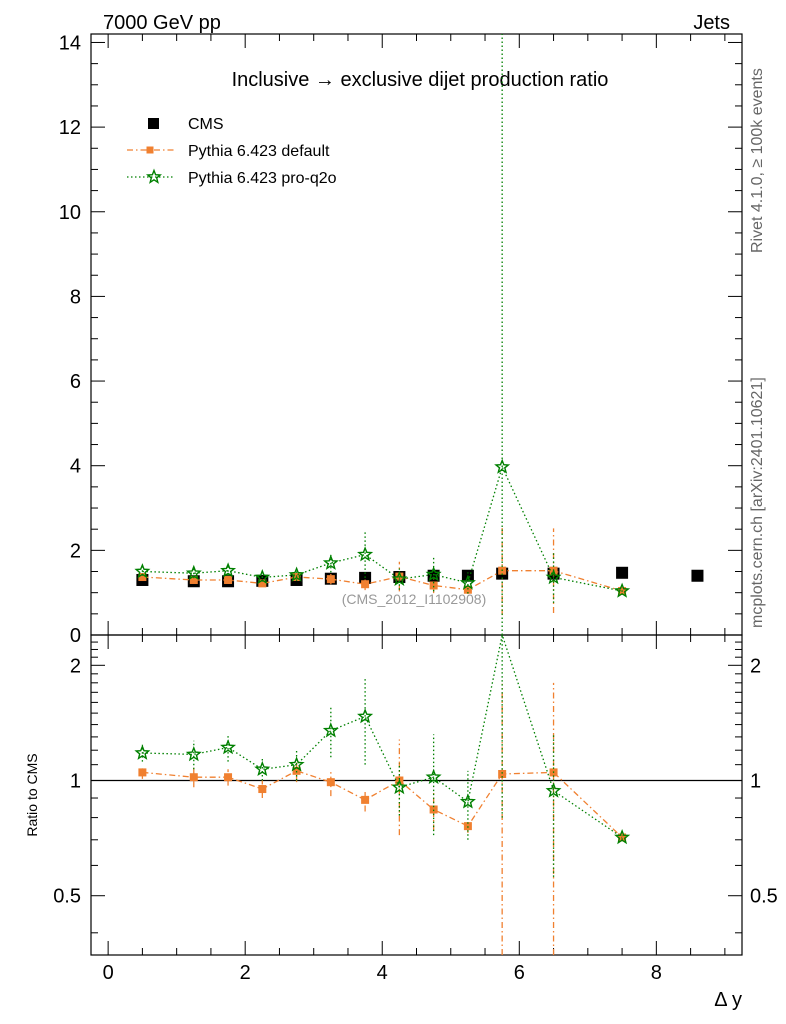 The height and width of the screenshot is (1024, 786). Describe the element at coordinates (67, 897) in the screenshot. I see `ratio-y-tick-label-left: 0.5` at that location.